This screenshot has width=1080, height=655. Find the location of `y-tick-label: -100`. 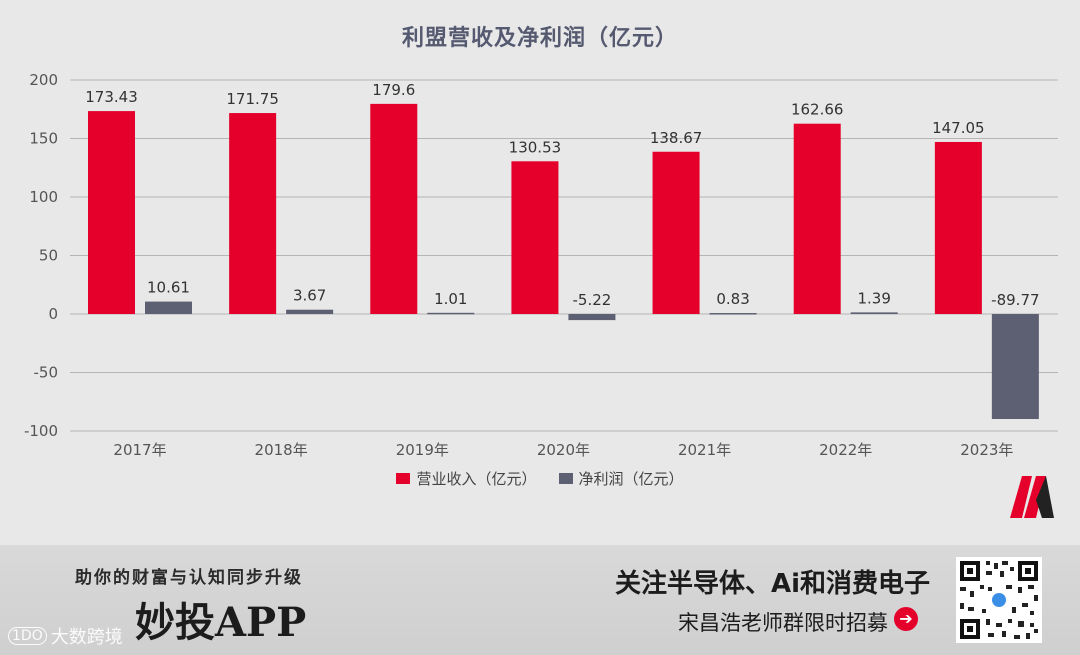

y-tick-label: -100 is located at coordinates (41, 431).